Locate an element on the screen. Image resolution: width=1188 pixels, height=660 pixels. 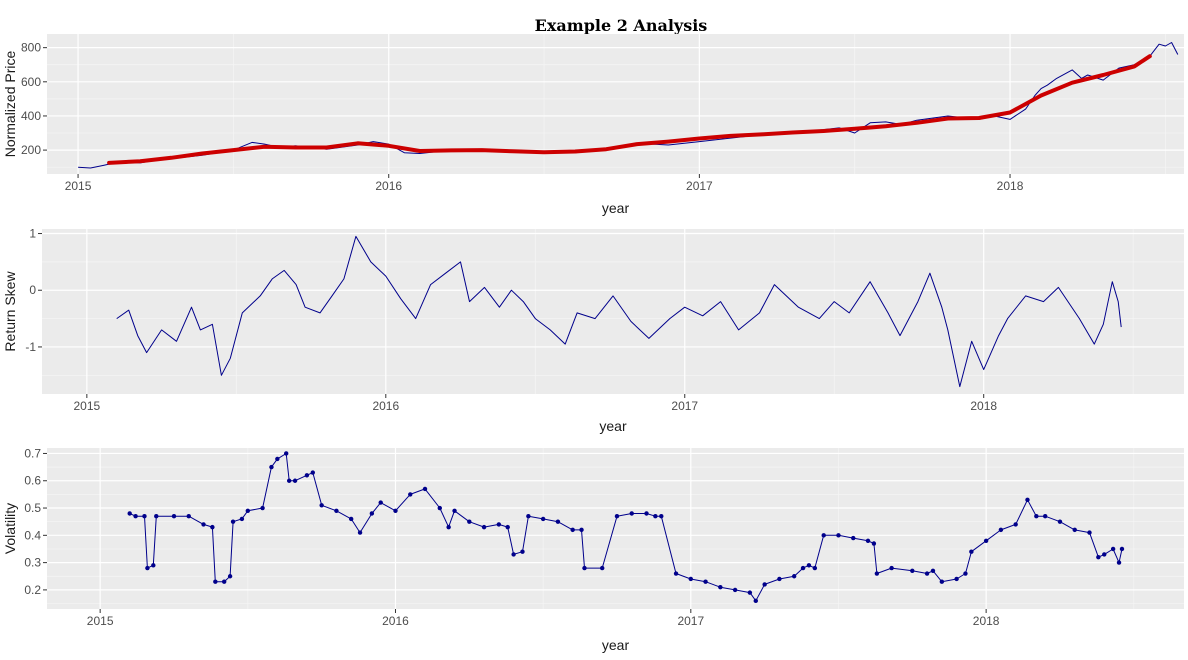
panel-1-x-axis-label: year is located at coordinates (616, 208).